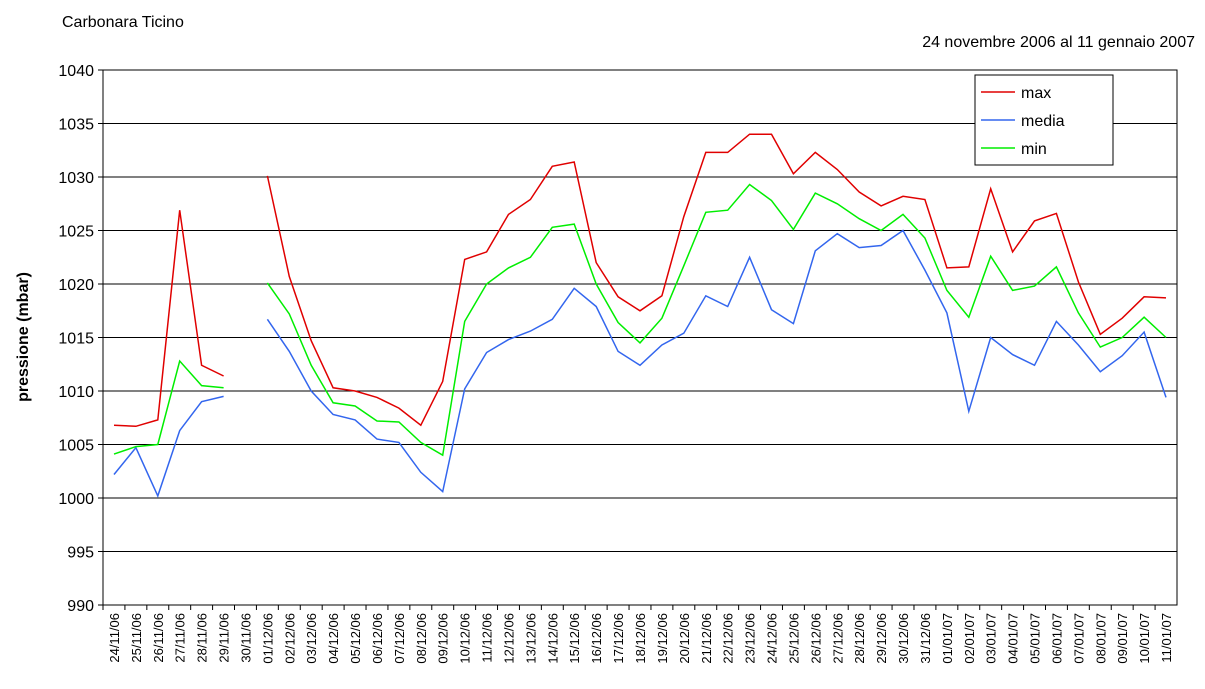 This screenshot has height=689, width=1205. Describe the element at coordinates (80, 553) in the screenshot. I see `y-tick-label: 995` at that location.